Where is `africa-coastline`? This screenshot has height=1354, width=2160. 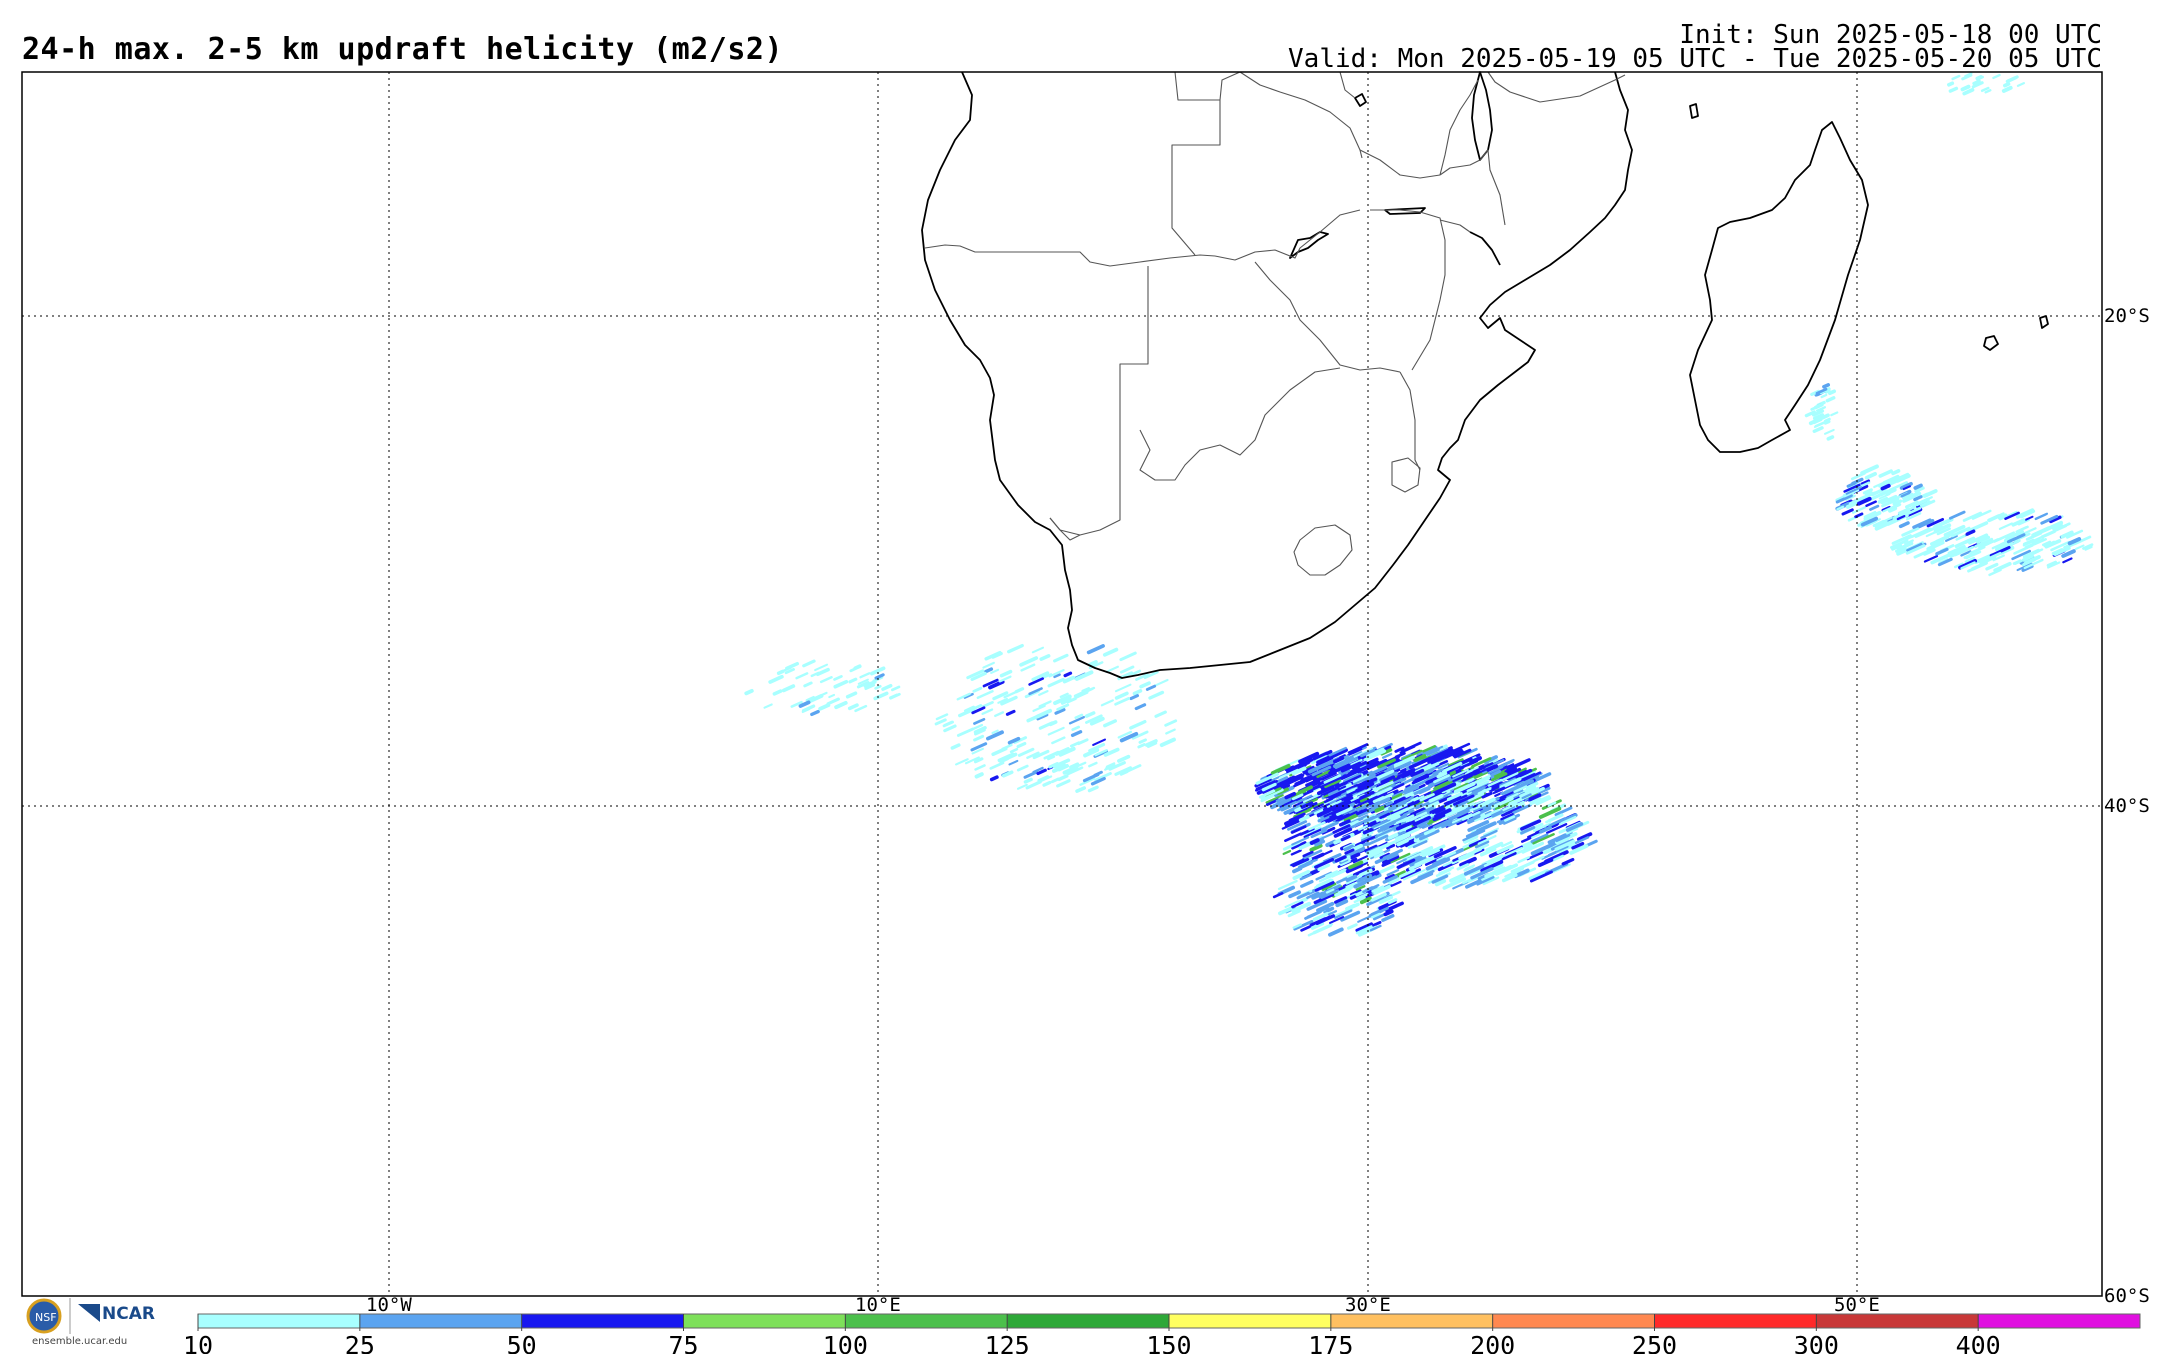
africa-coastline is located at coordinates (1277, 375).